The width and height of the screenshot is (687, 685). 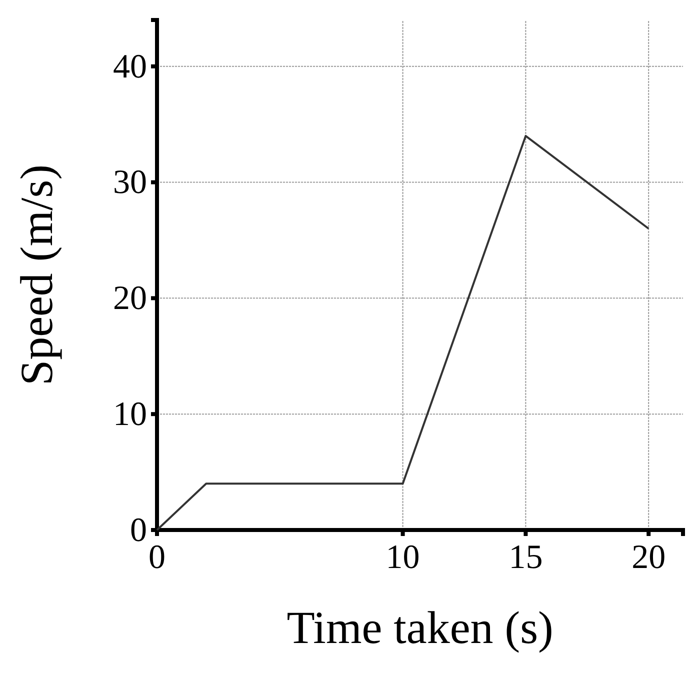 I want to click on y-tick-label: 20, so click(x=130, y=299).